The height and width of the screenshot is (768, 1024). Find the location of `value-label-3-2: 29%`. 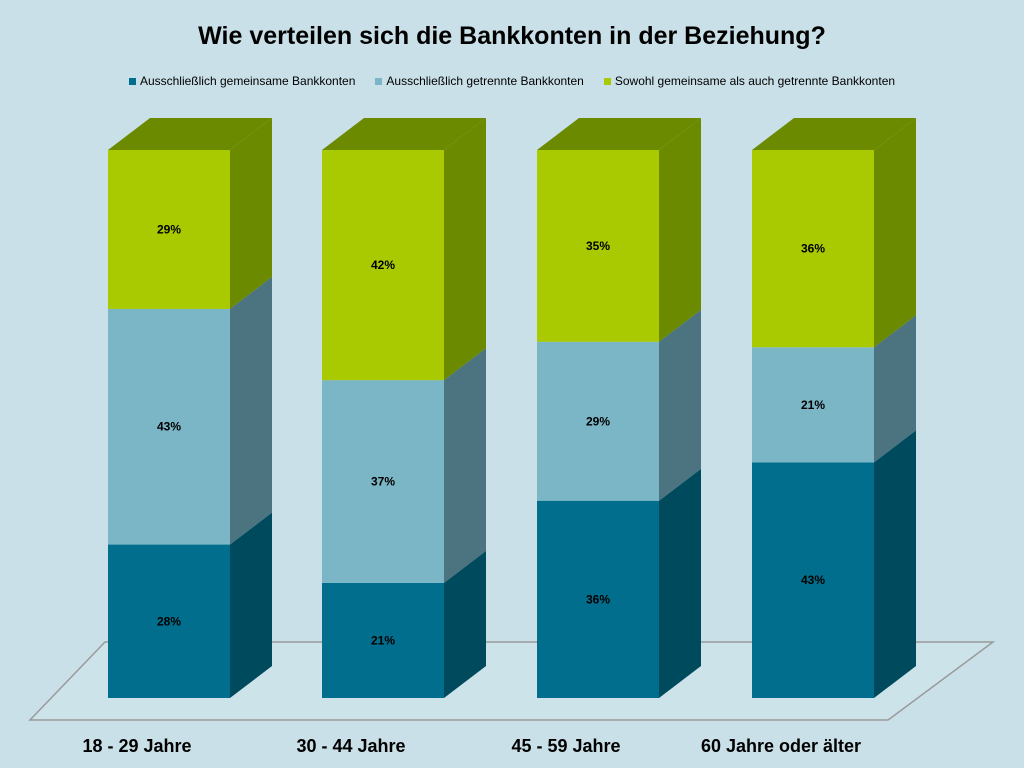

value-label-3-2: 29% is located at coordinates (598, 421).